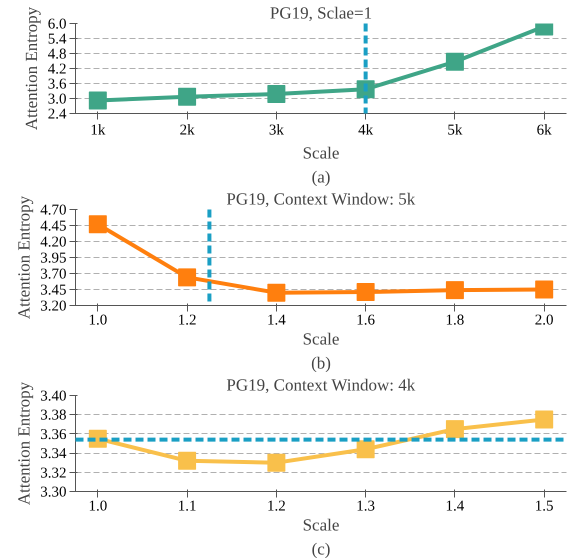 This screenshot has height=560, width=581. Describe the element at coordinates (53, 396) in the screenshot. I see `y-tick-label: 3.40` at that location.